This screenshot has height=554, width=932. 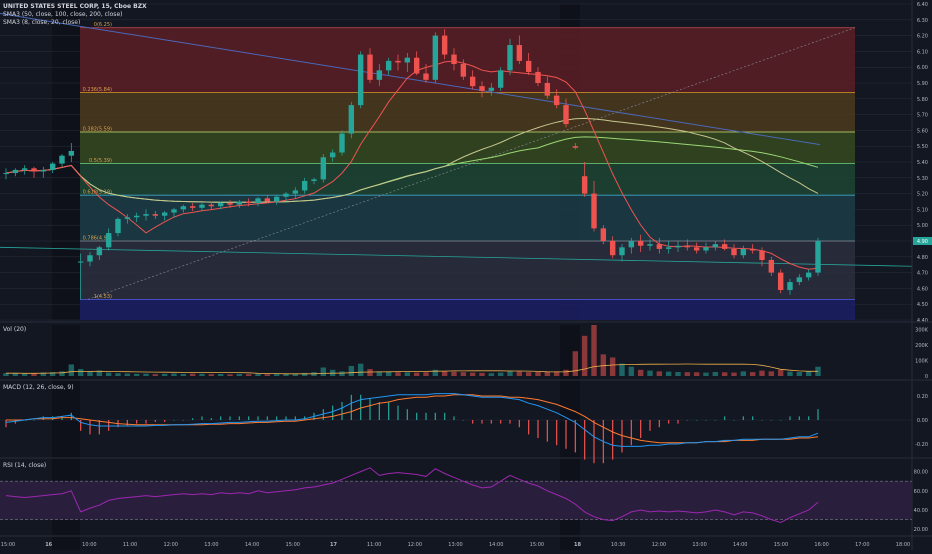 What do you see at coordinates (922, 346) in the screenshot?
I see `volume-axis-tick: 200K` at bounding box center [922, 346].